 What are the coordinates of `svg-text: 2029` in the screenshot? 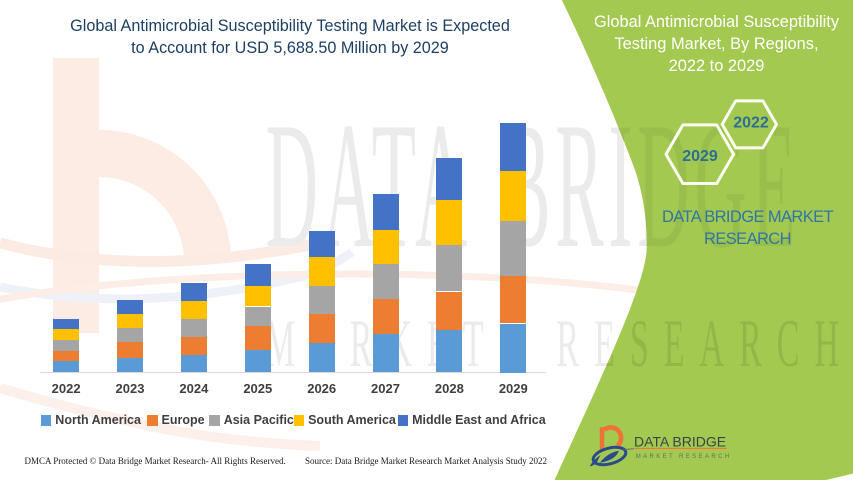 It's located at (700, 156).